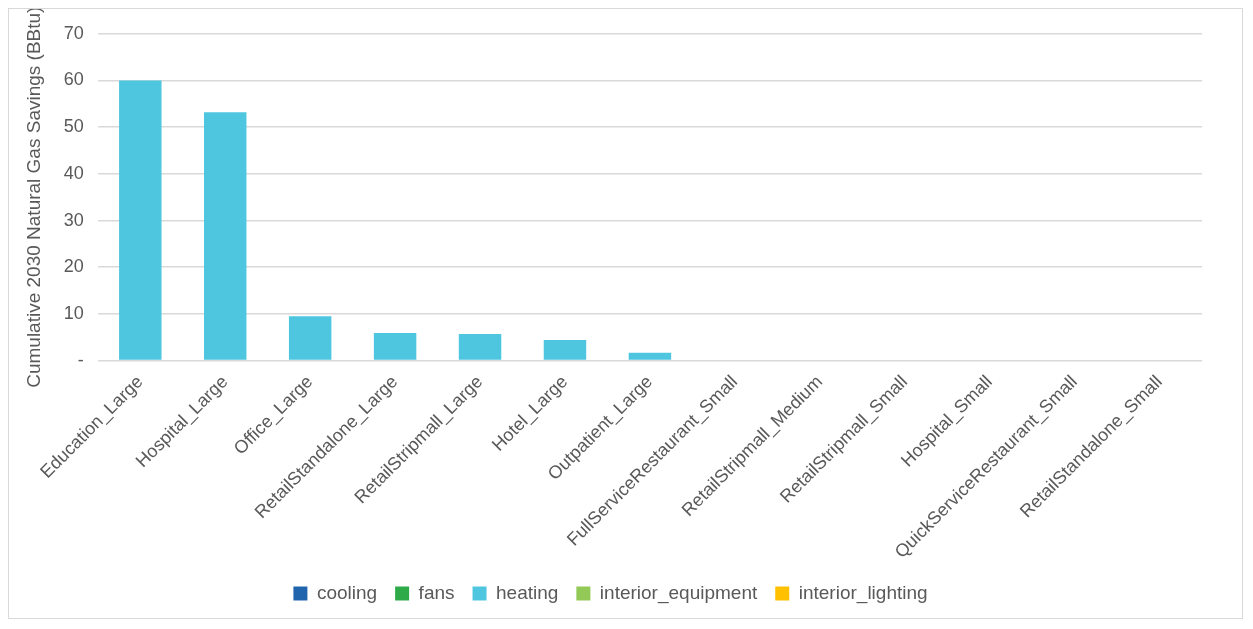  I want to click on legend-label: cooling, so click(347, 592).